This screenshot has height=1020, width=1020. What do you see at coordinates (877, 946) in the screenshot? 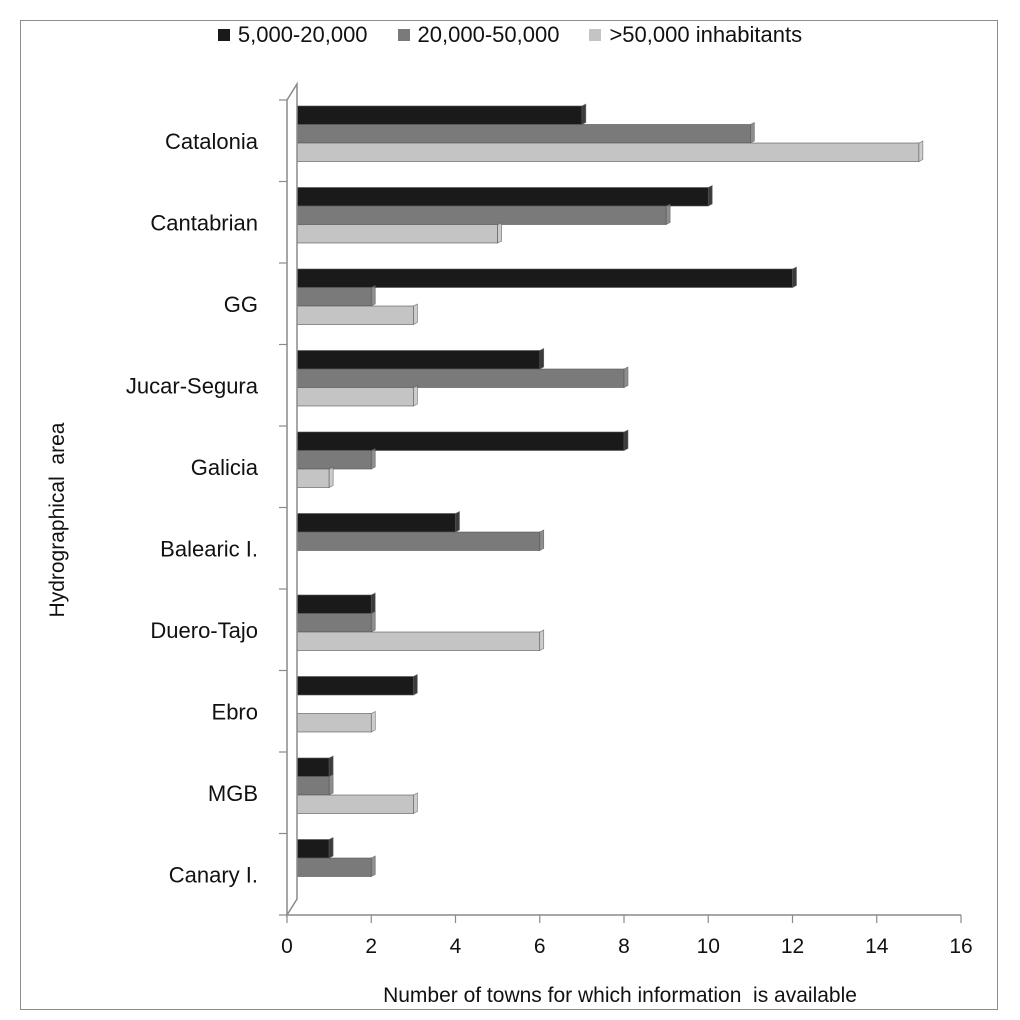
I see `x-tick-label: 14` at bounding box center [877, 946].